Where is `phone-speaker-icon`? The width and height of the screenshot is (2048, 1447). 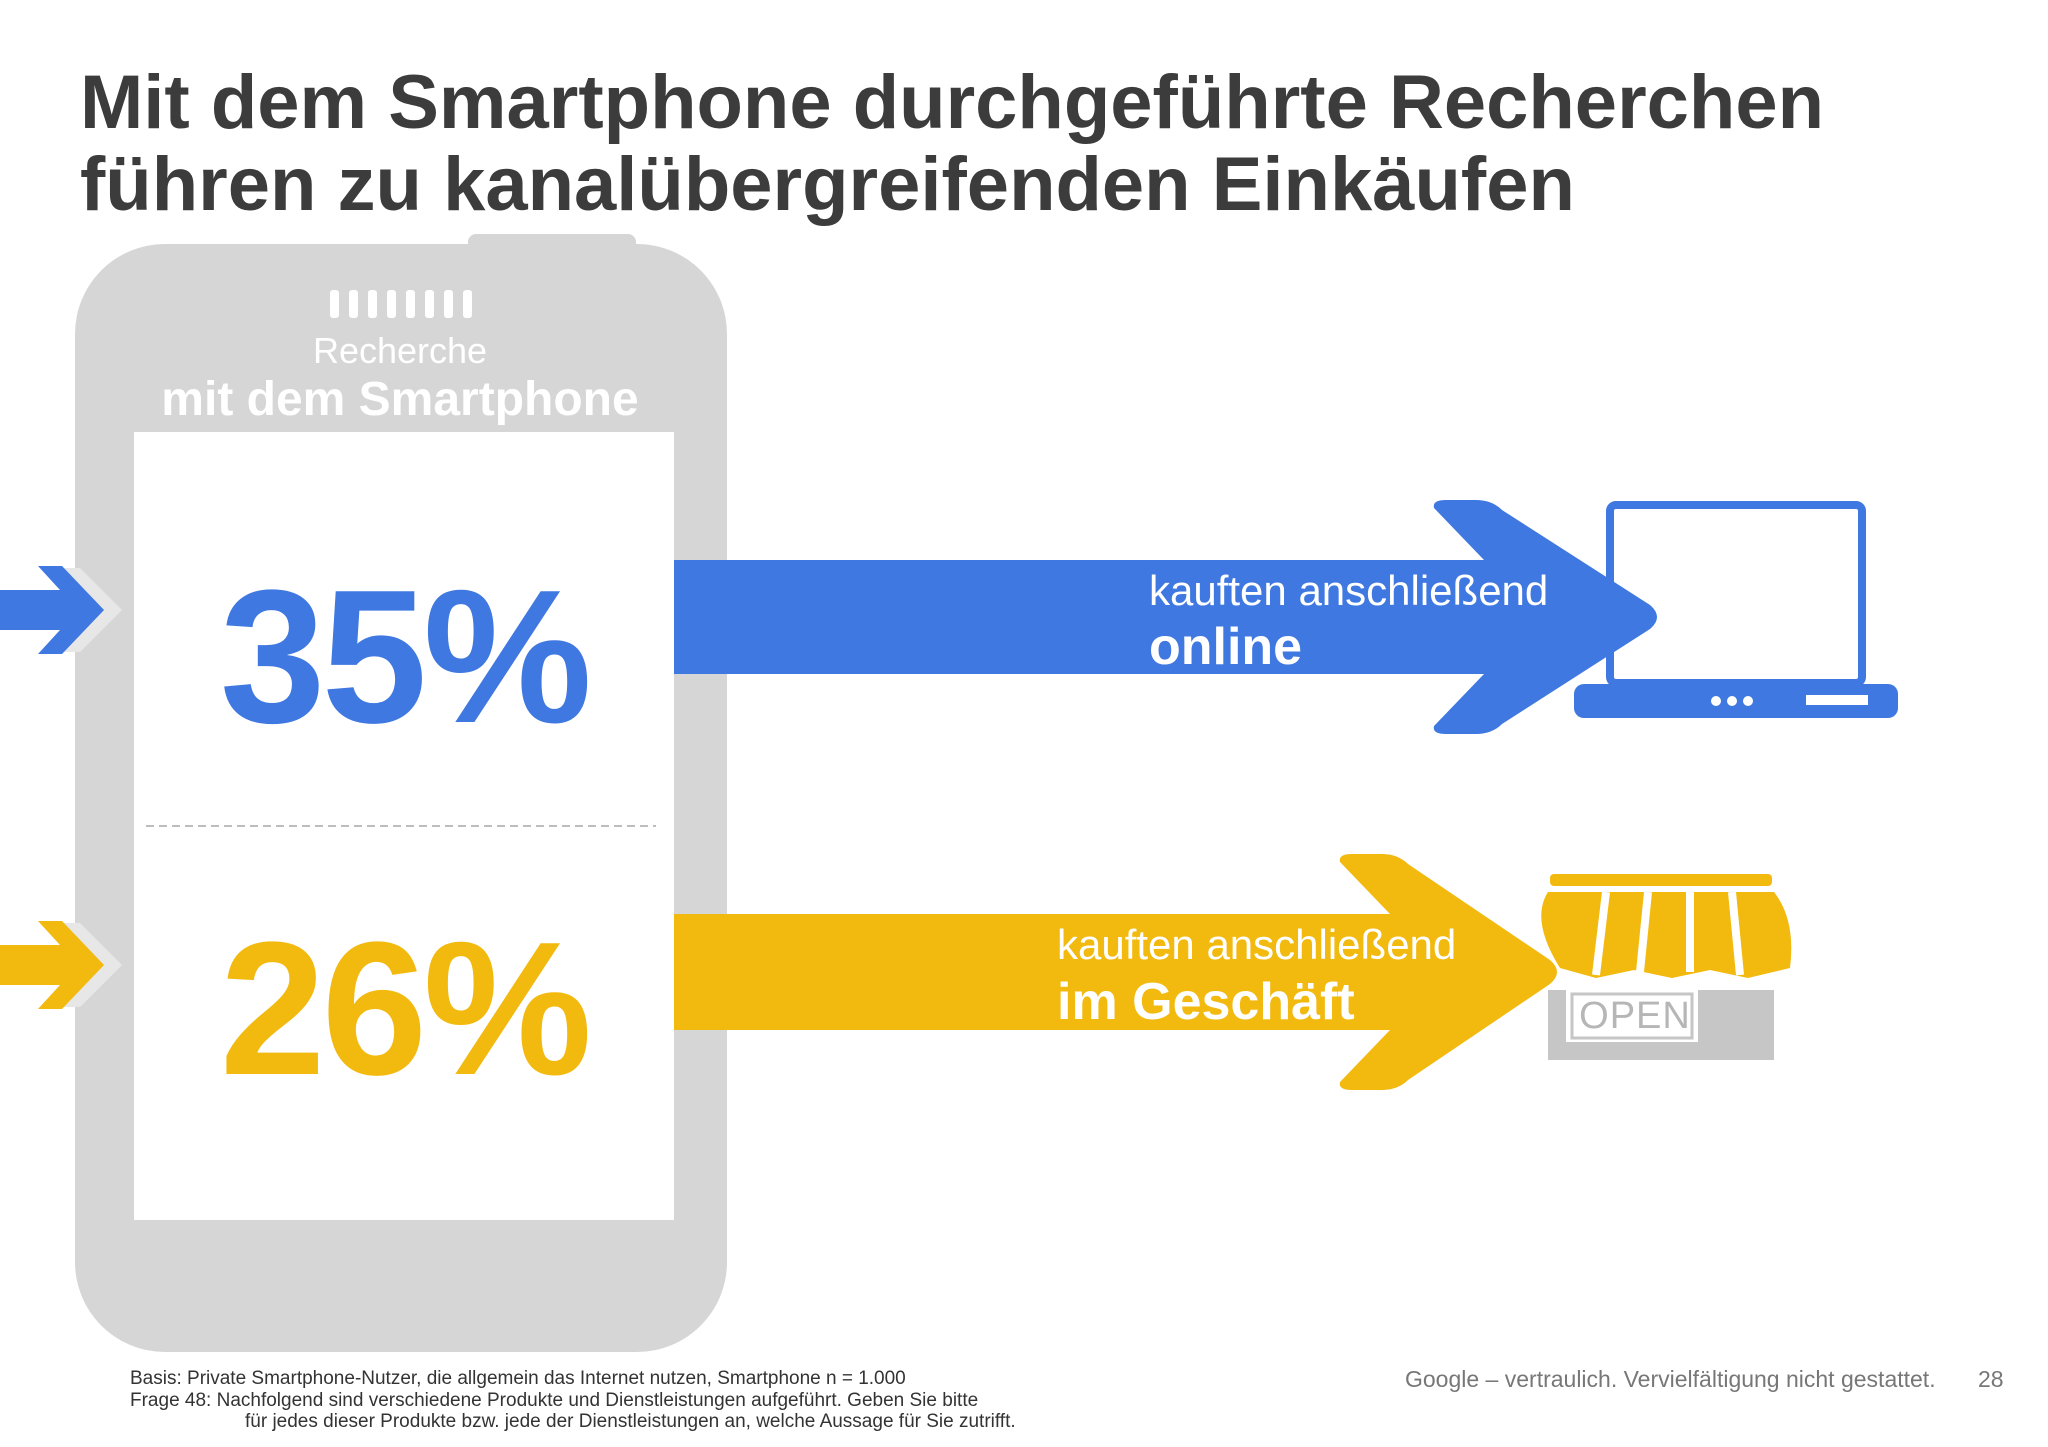 phone-speaker-icon is located at coordinates (401, 304).